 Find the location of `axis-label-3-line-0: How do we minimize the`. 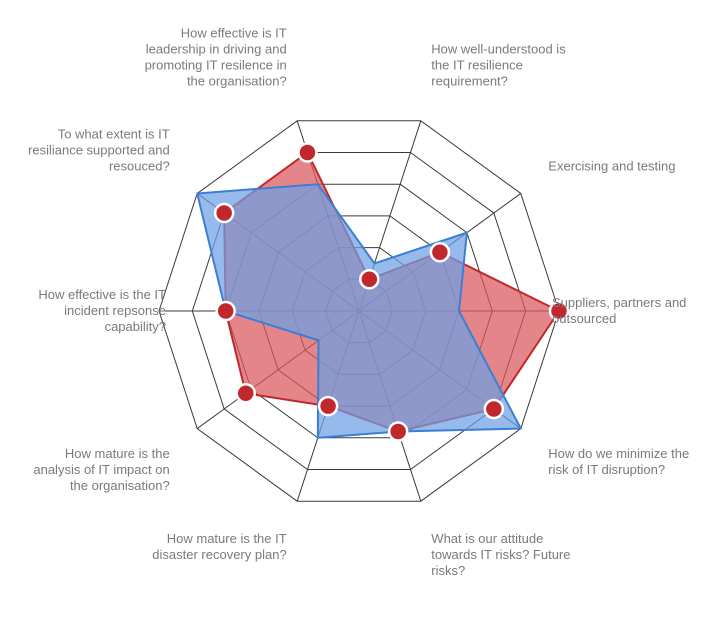

axis-label-3-line-0: How do we minimize the is located at coordinates (618, 453).